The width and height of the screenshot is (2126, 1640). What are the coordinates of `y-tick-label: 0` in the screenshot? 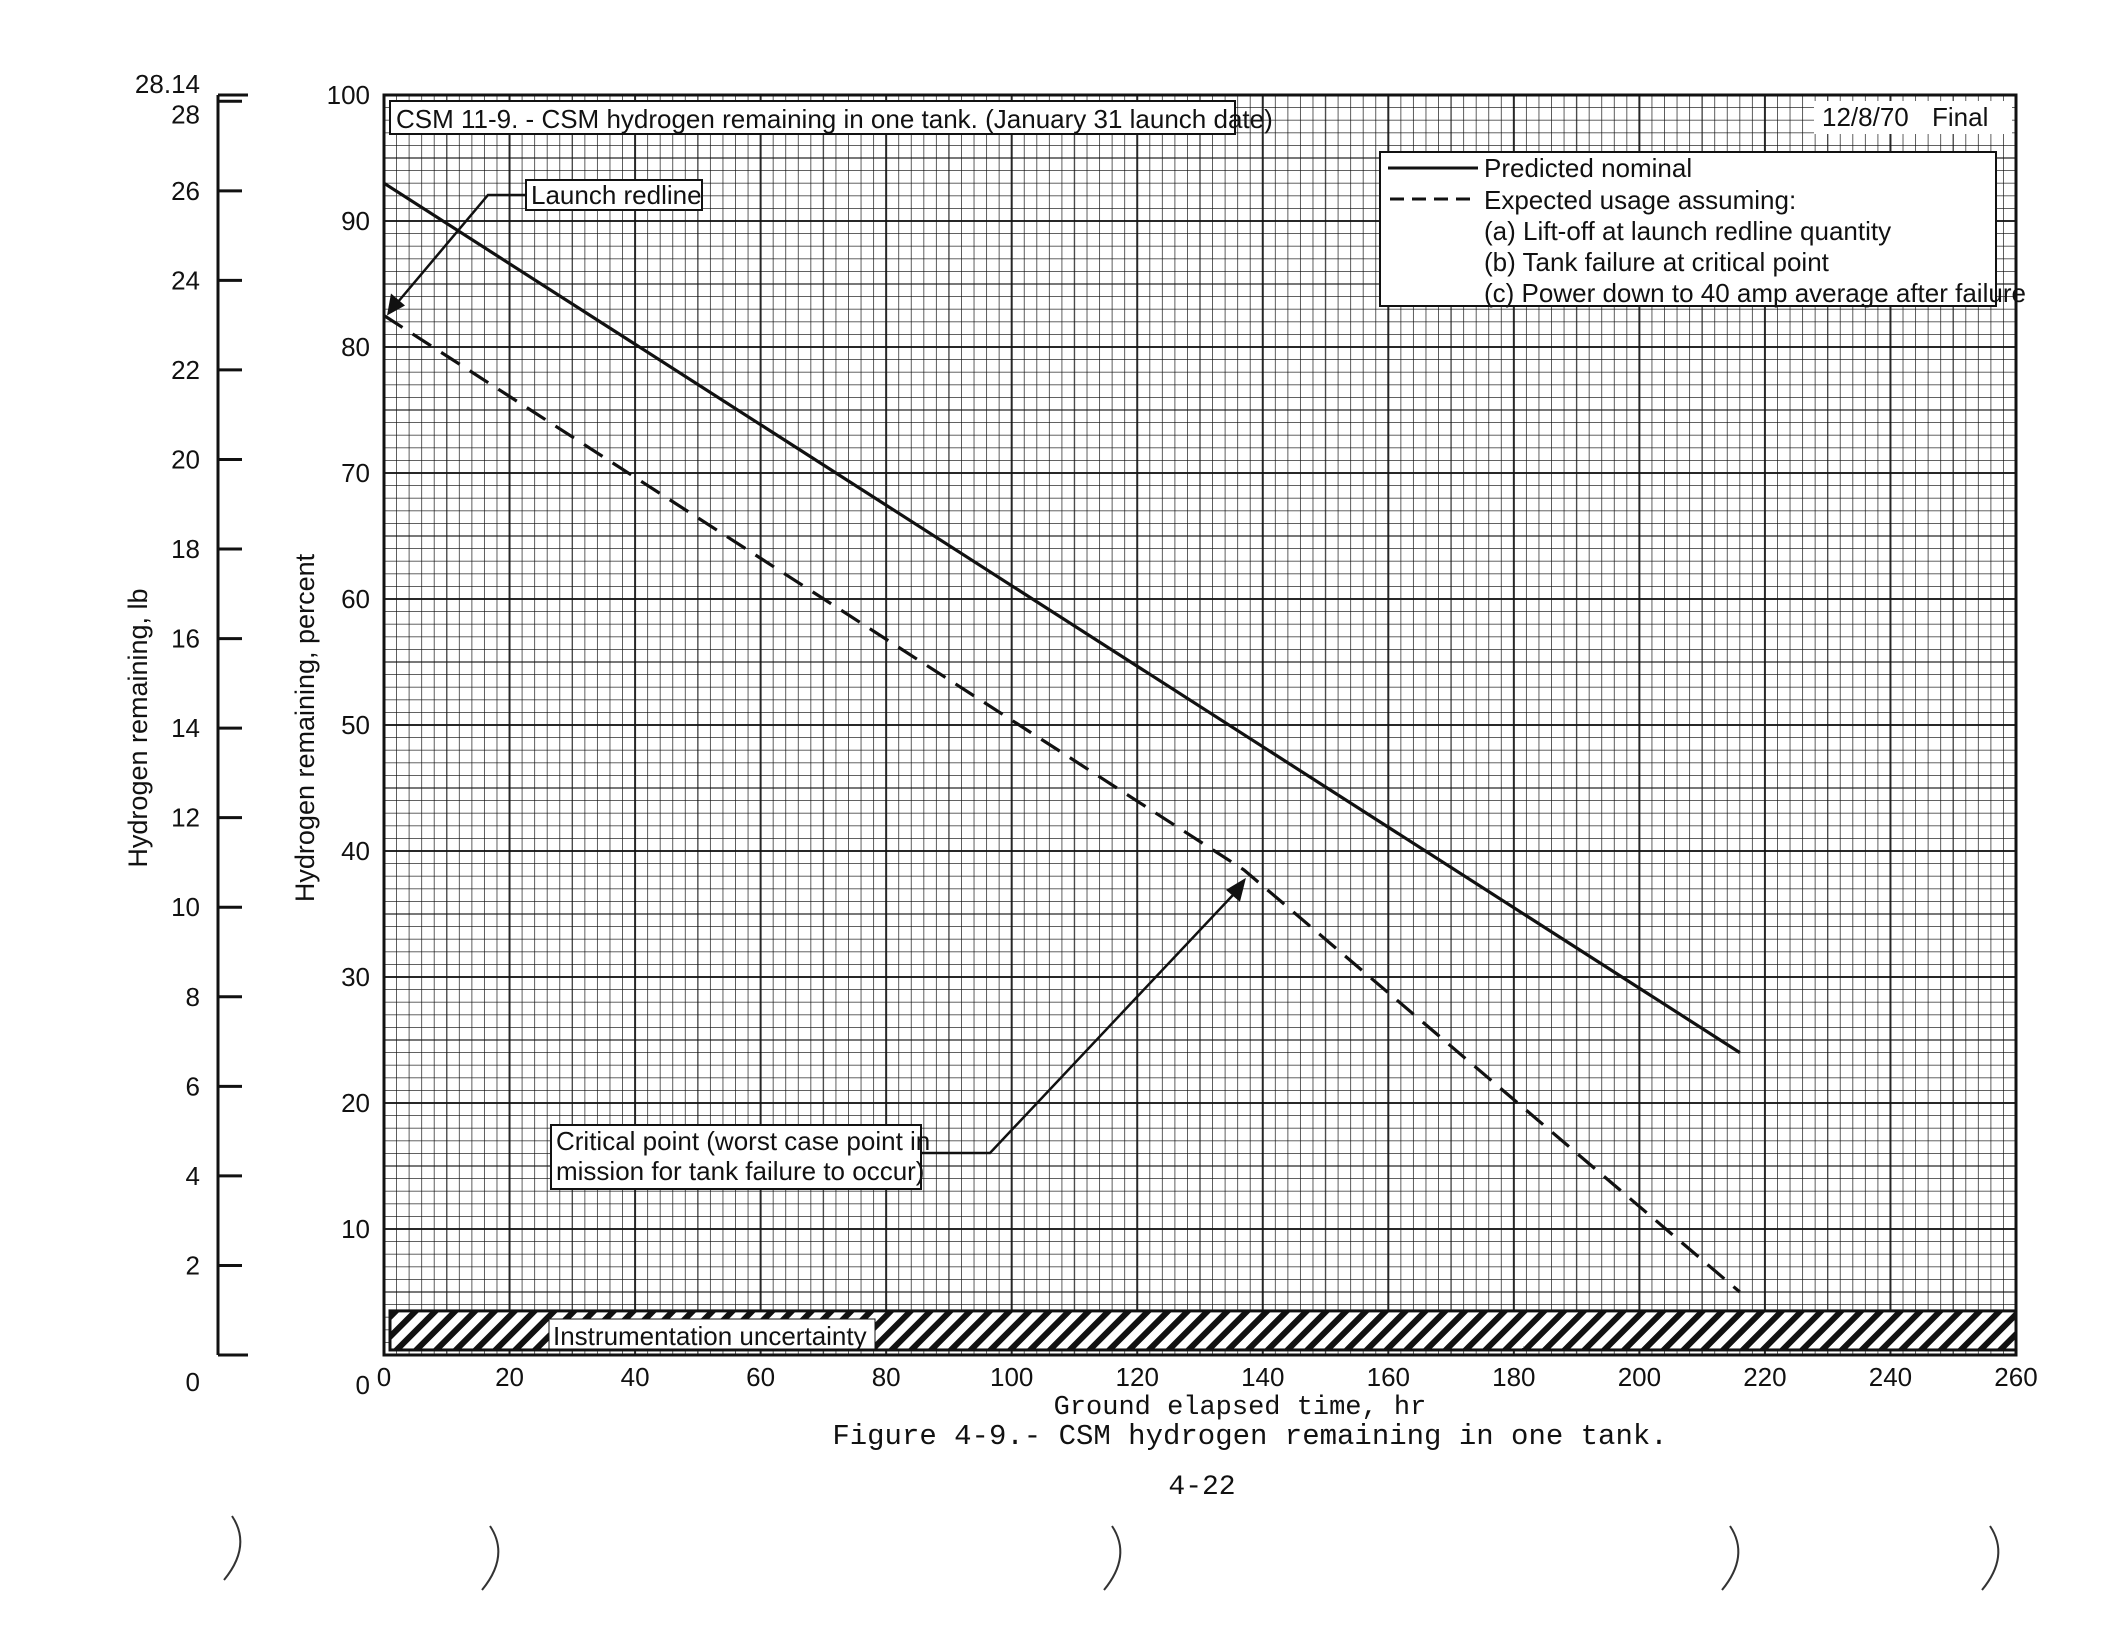 It's located at (363, 1385).